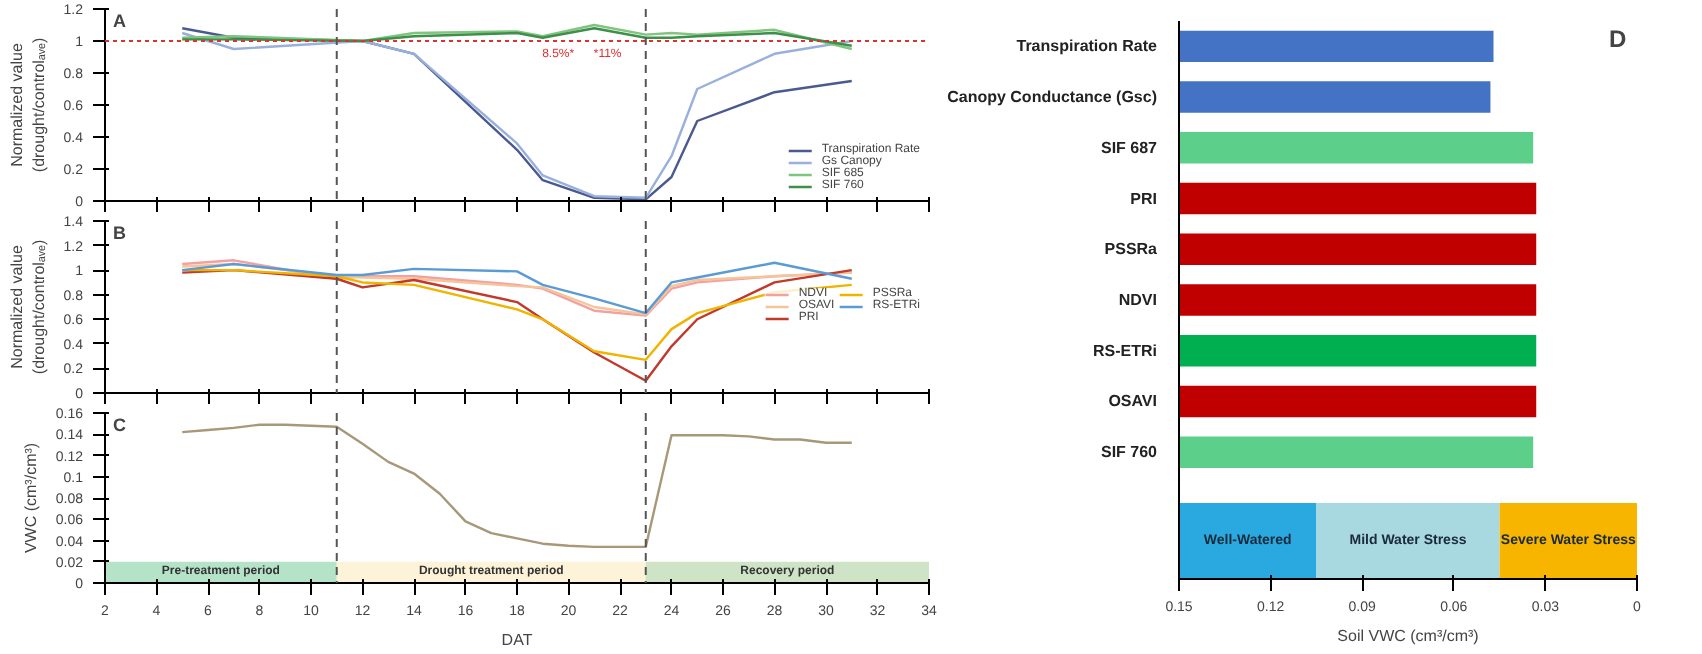 The height and width of the screenshot is (654, 1702). Describe the element at coordinates (517, 640) in the screenshot. I see `x-axis-title: DAT` at that location.